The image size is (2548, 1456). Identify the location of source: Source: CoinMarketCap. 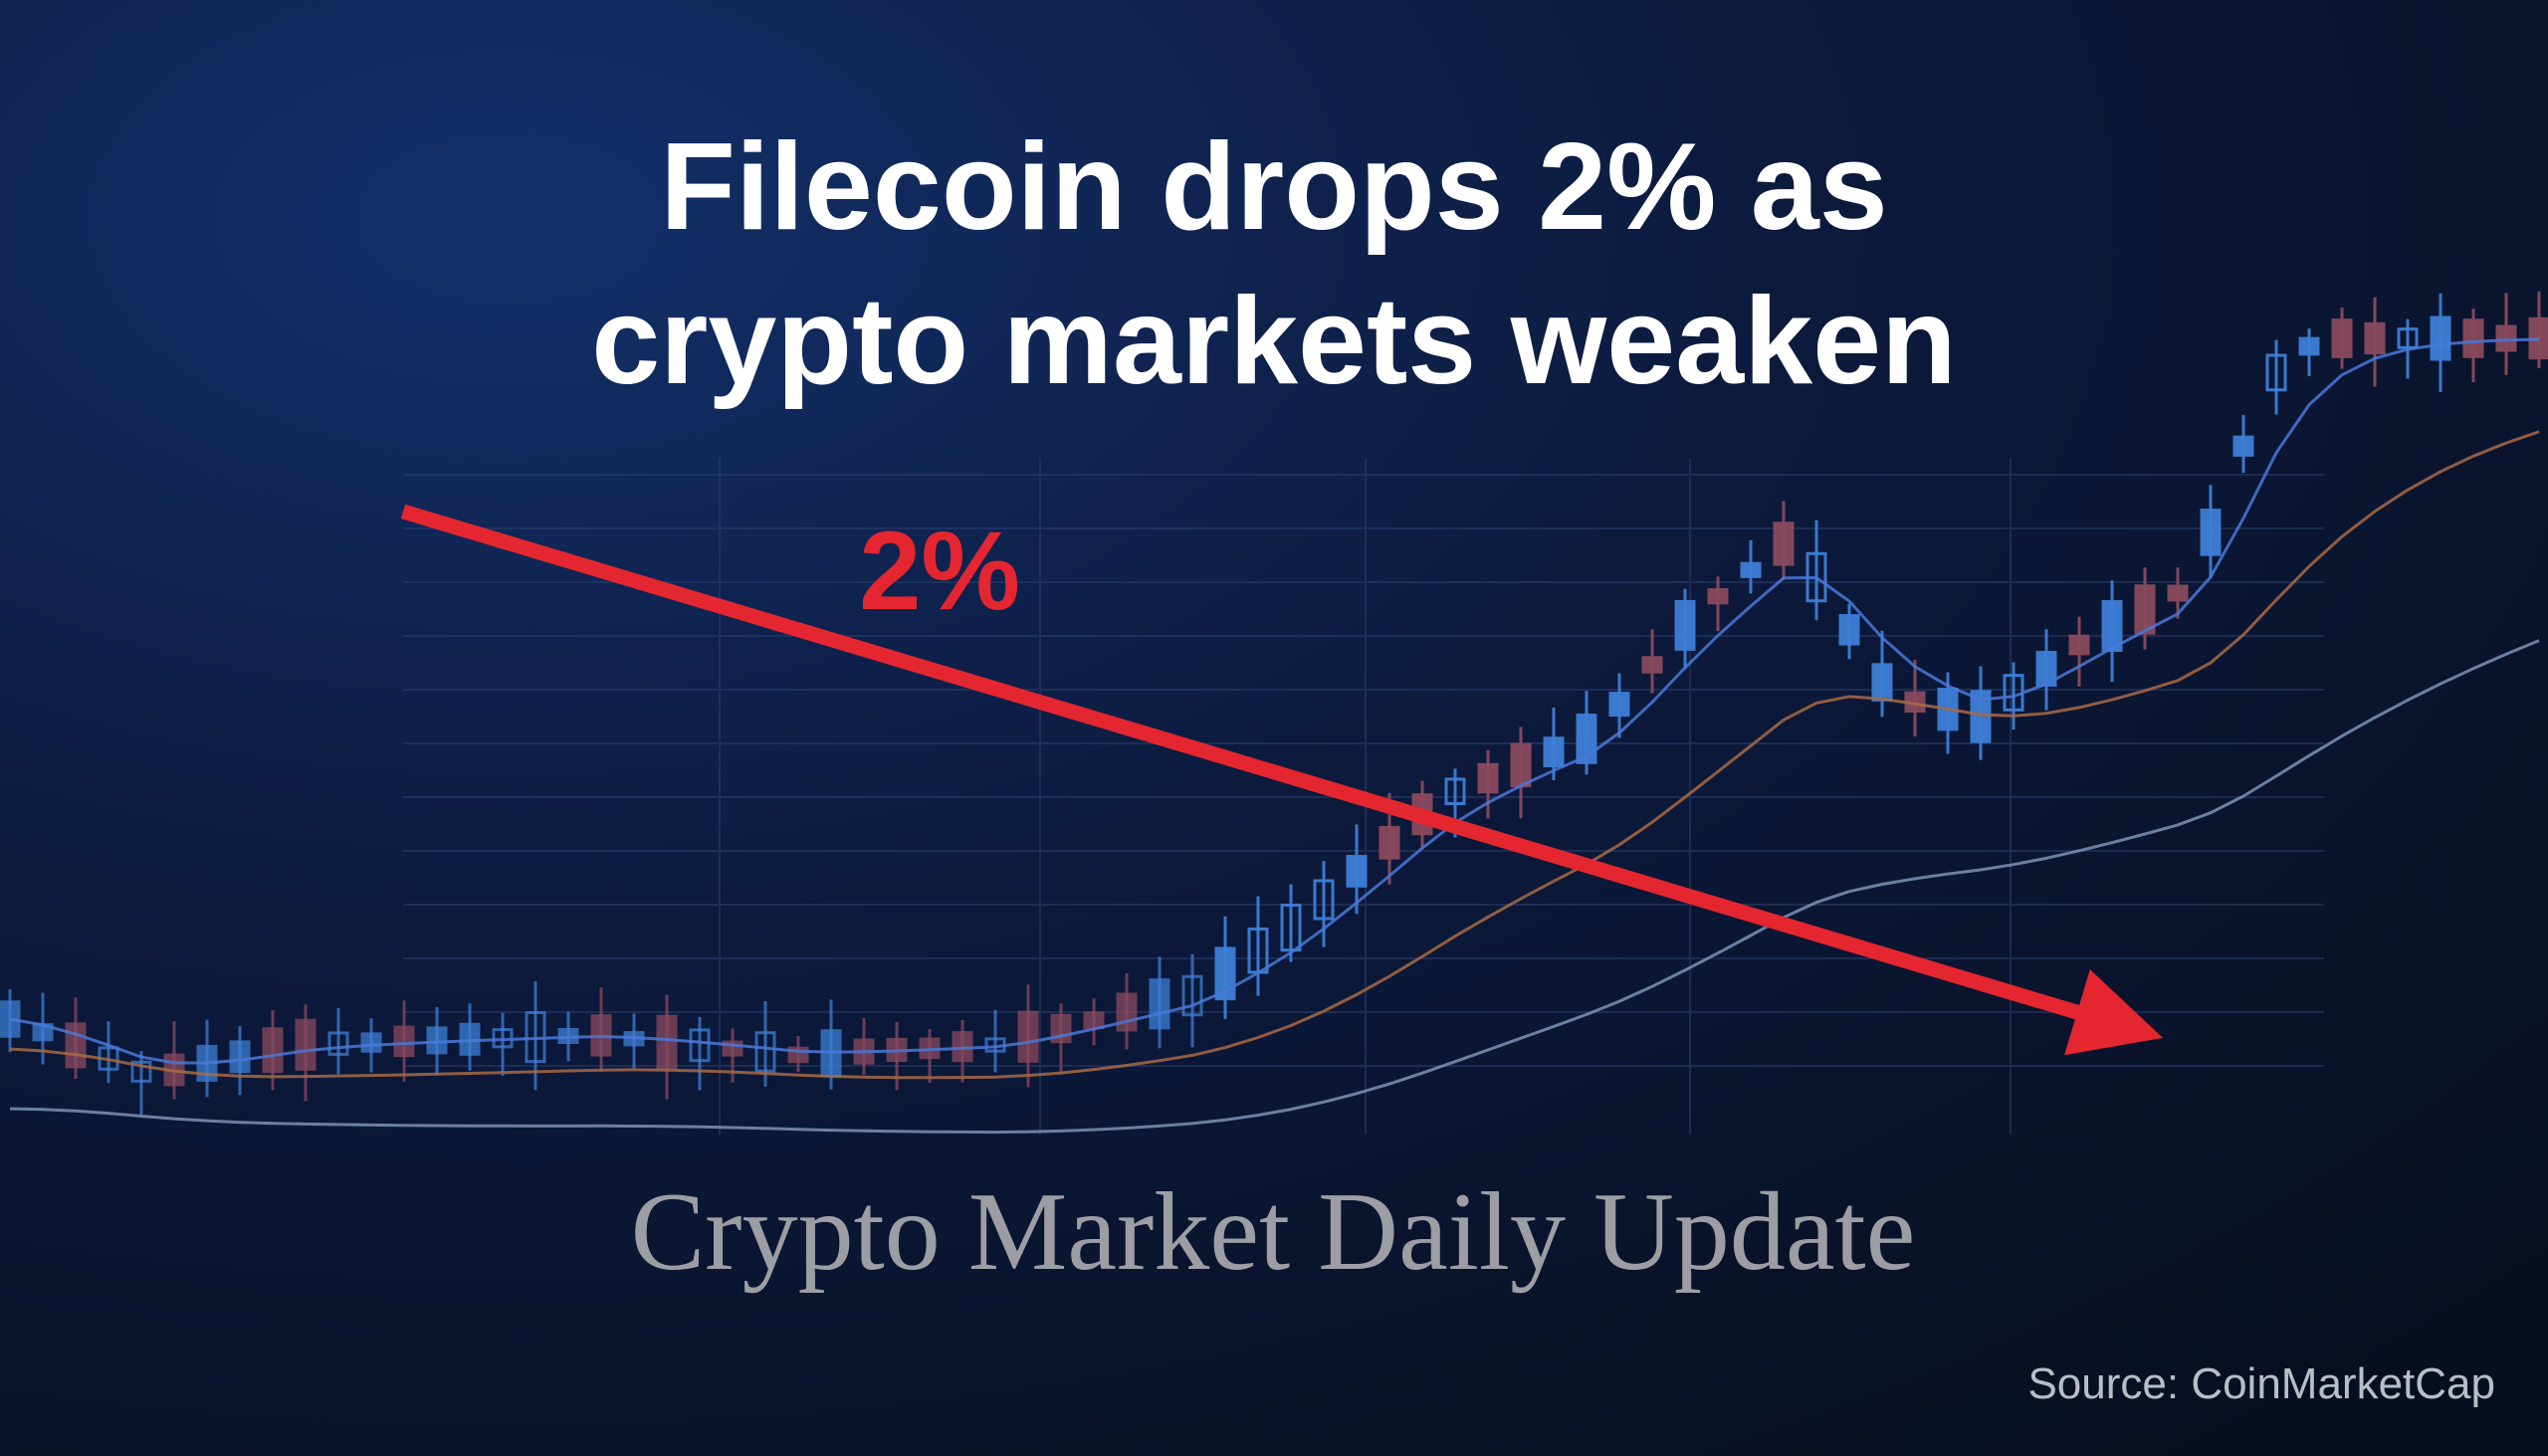
(2261, 1383).